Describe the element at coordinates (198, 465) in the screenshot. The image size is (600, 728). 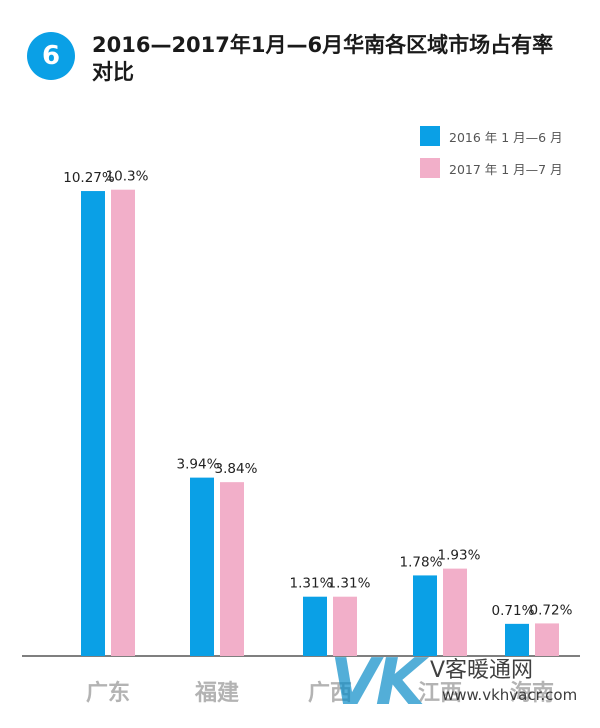
I see `data-label-2016-1: 3.94%` at that location.